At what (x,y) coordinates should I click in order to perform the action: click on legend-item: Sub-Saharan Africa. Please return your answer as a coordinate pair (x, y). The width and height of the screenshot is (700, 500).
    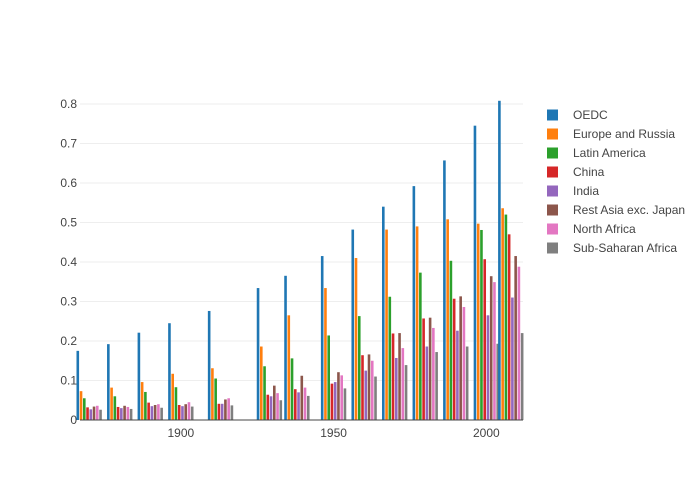
    Looking at the image, I should click on (612, 248).